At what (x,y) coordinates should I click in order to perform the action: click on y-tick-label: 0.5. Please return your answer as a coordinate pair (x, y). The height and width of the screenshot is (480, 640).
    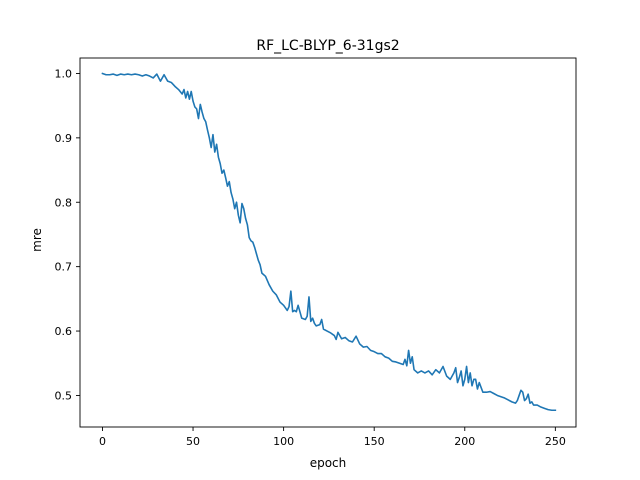
    Looking at the image, I should click on (64, 395).